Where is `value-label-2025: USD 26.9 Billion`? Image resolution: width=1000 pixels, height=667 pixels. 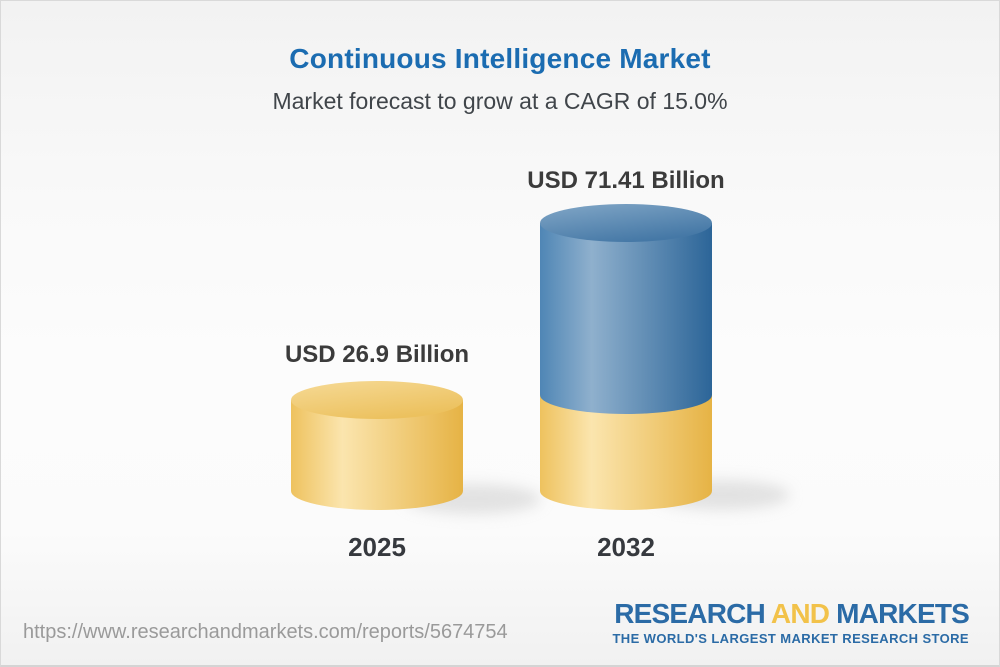 value-label-2025: USD 26.9 Billion is located at coordinates (377, 354).